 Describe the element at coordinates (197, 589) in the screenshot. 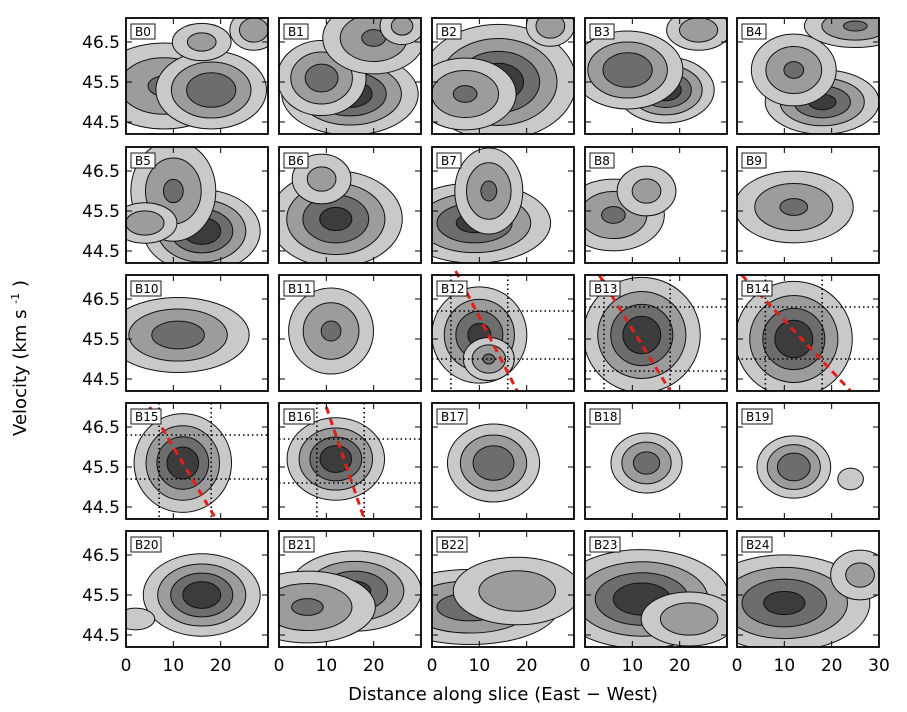

I see `panel-b20: B20` at that location.